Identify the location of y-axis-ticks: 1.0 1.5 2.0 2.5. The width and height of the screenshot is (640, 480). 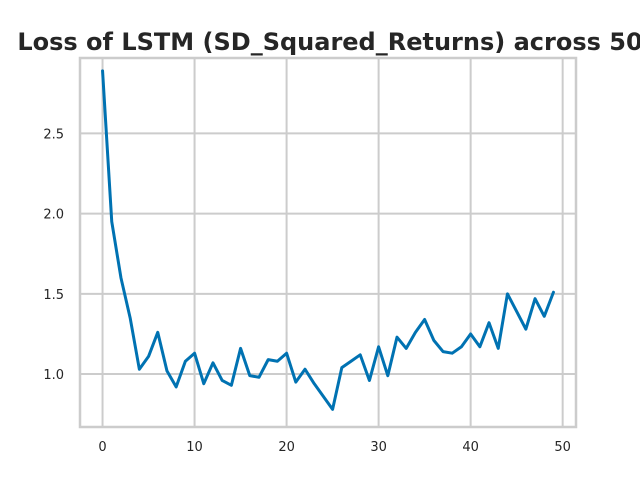
(53, 255).